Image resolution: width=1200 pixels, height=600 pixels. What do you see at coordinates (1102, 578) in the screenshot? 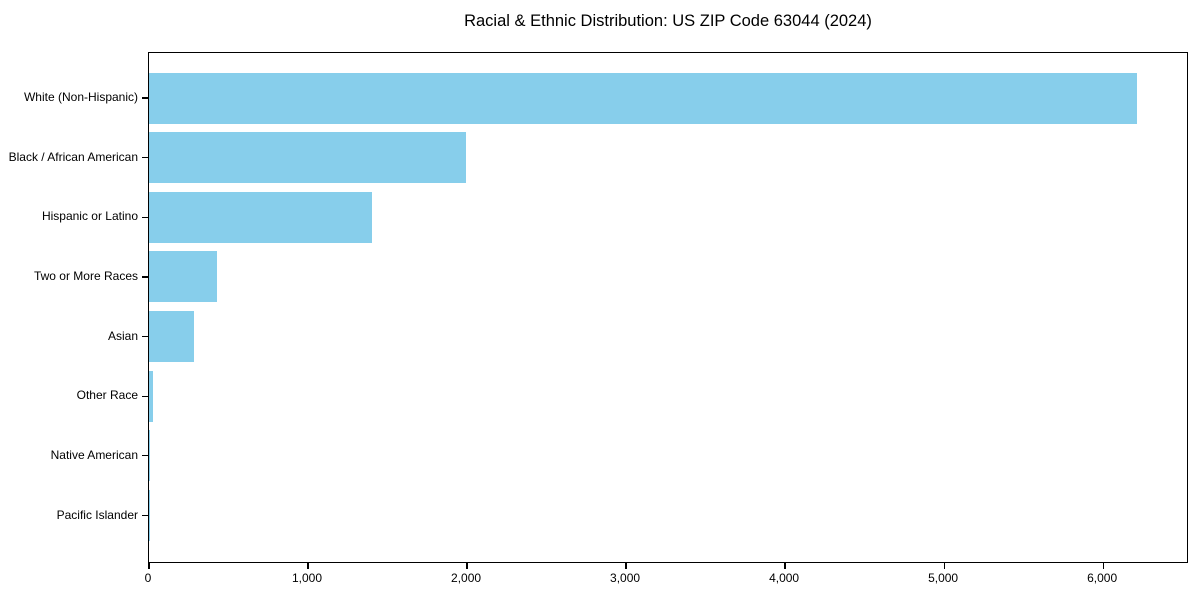
I see `x-axis-tick-label: 6,000` at bounding box center [1102, 578].